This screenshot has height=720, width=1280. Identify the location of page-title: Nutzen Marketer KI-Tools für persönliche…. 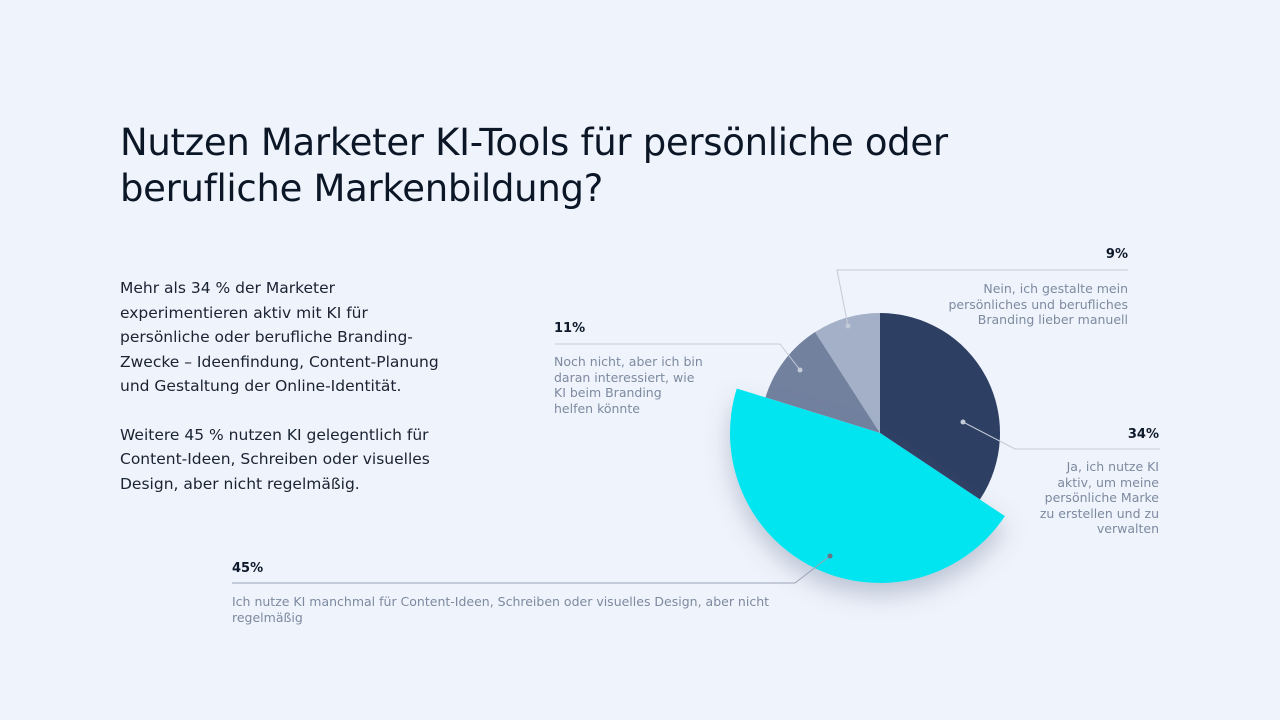
(534, 165).